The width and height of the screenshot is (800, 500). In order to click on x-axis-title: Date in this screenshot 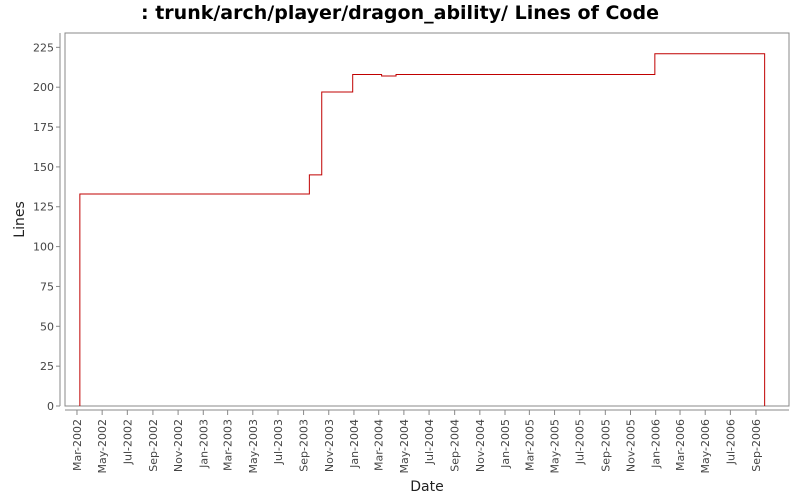, I will do `click(426, 487)`.